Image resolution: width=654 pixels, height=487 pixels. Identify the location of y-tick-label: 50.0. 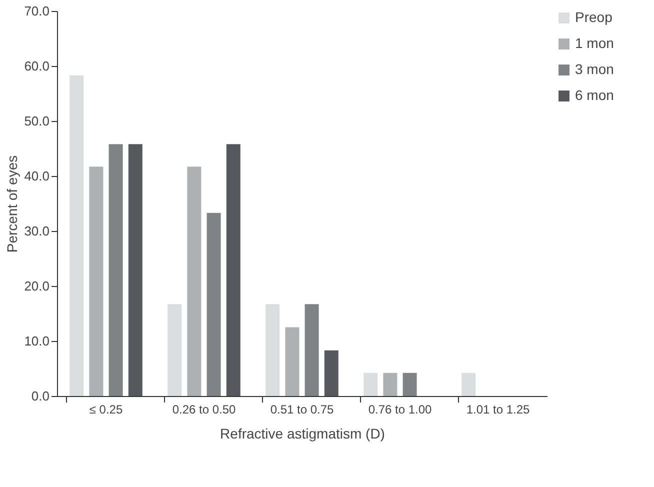
(37, 121).